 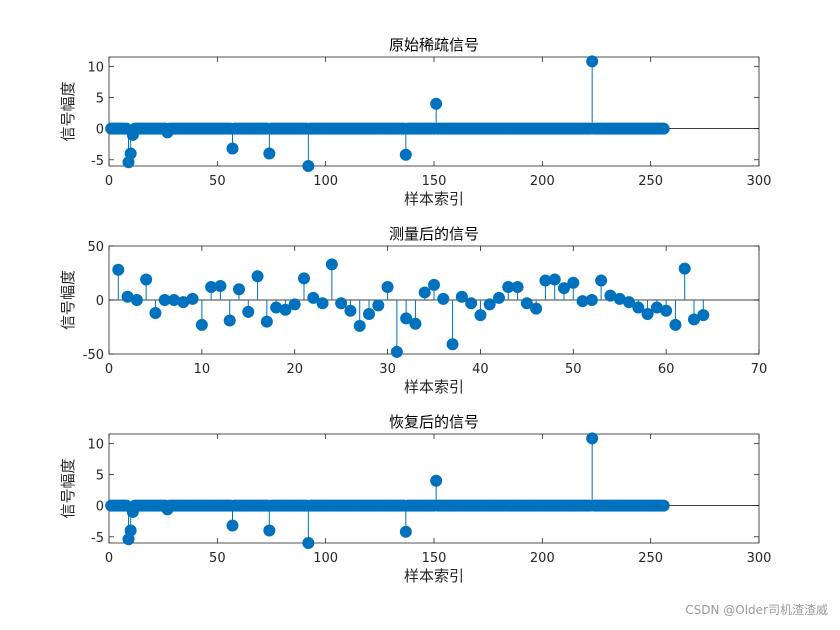 I want to click on x-tick-label: 40, so click(x=480, y=369).